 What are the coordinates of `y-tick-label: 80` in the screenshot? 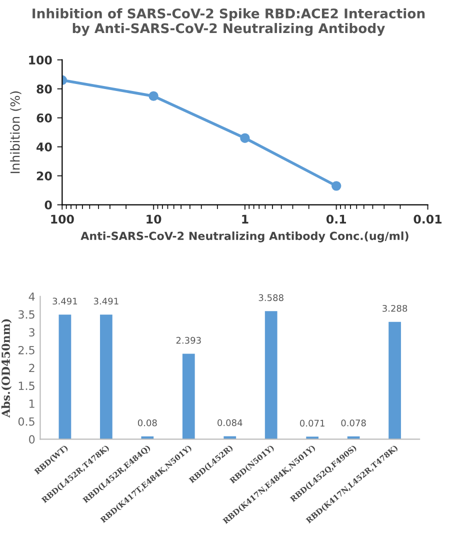 It's located at (44, 89).